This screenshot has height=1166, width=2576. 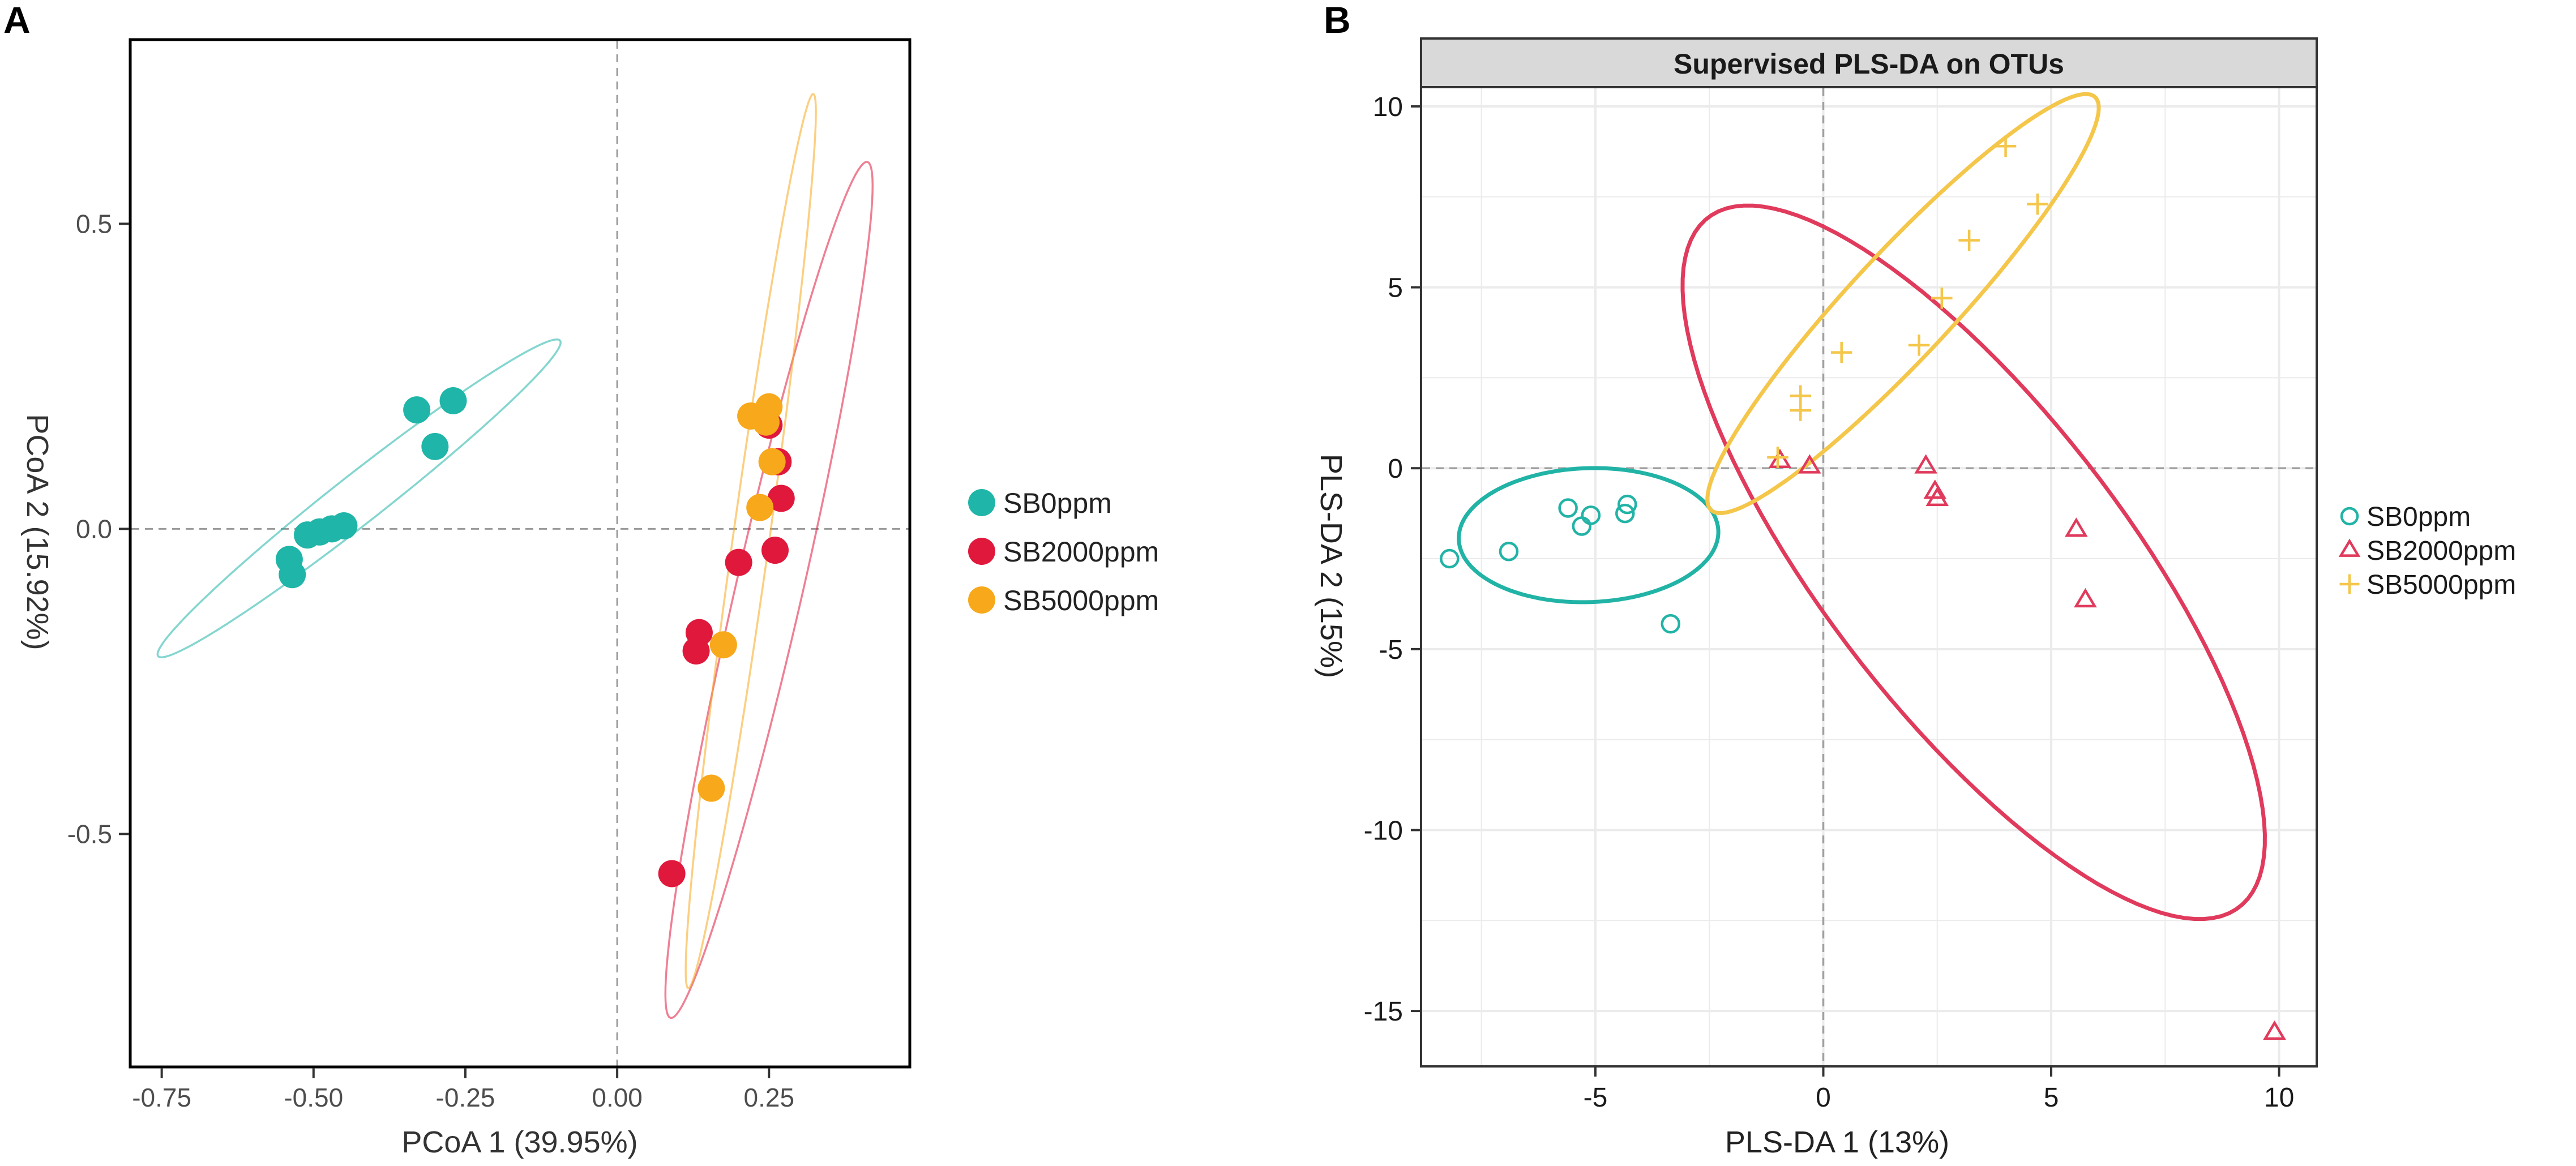 I want to click on panel-b-y-tick-label: -10, so click(x=1383, y=831).